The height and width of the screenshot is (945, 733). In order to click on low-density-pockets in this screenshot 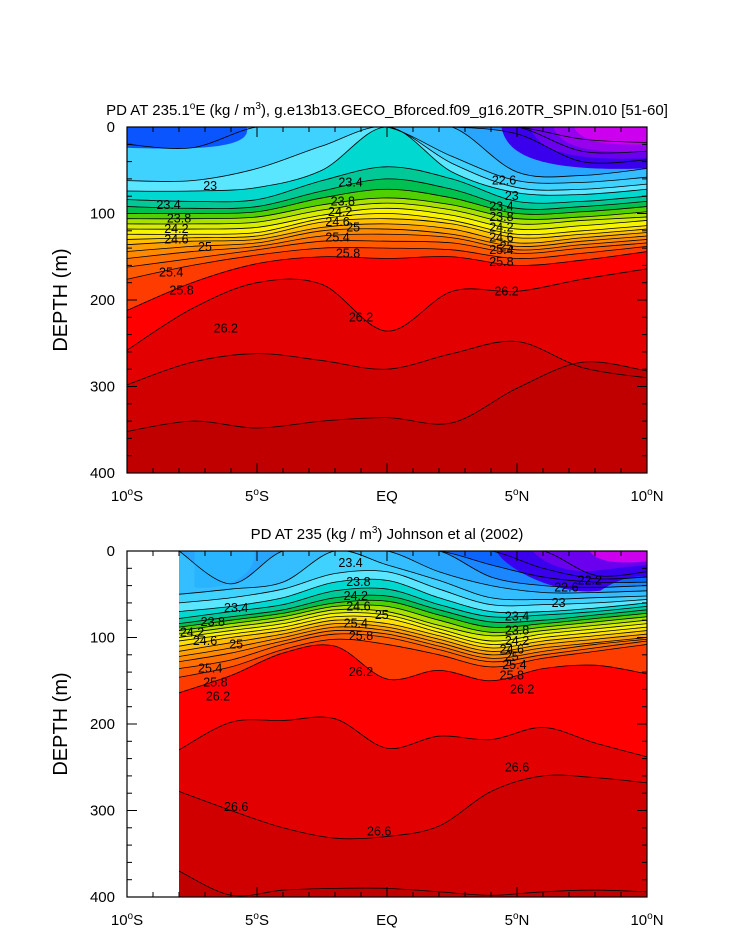, I will do `click(420, 571)`.